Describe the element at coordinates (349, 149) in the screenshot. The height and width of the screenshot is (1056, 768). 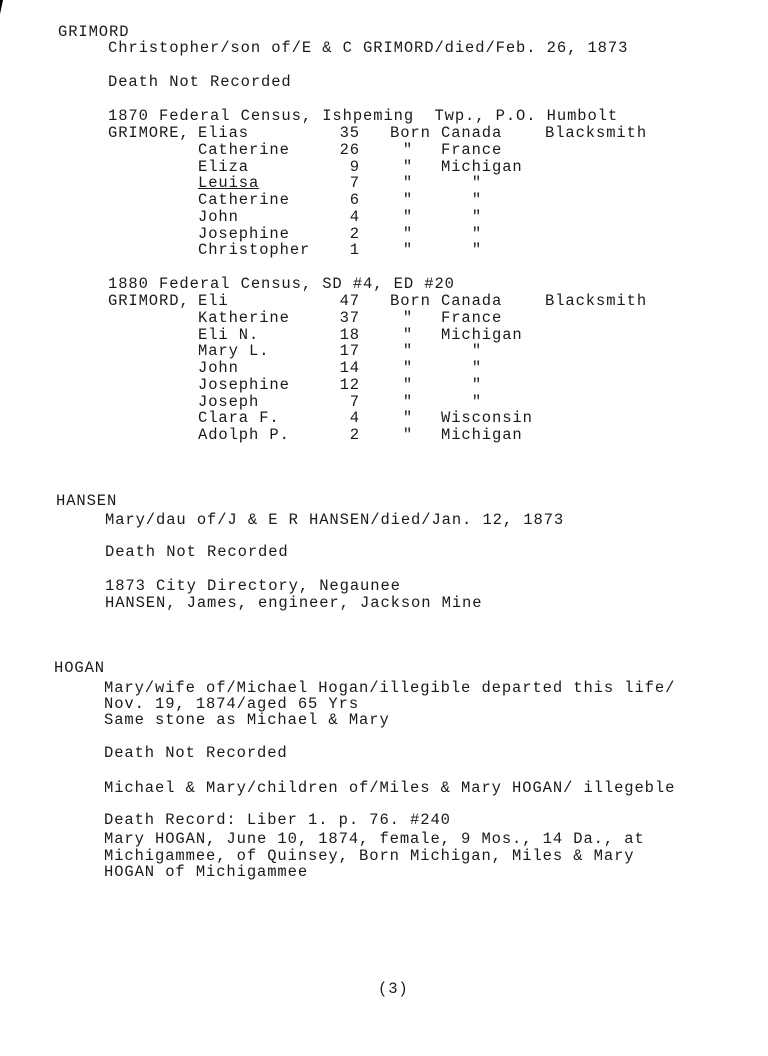
I see `census-age: 26` at that location.